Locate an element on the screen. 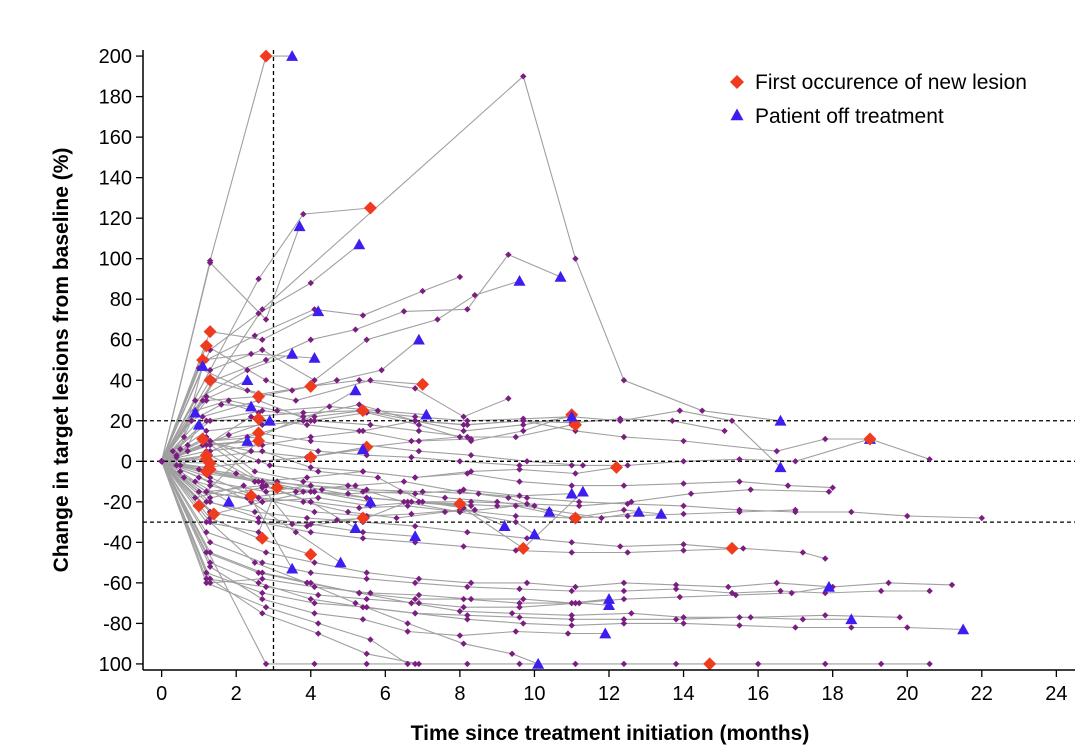 Image resolution: width=1089 pixels, height=748 pixels. y-tick-label: -40 is located at coordinates (117, 543).